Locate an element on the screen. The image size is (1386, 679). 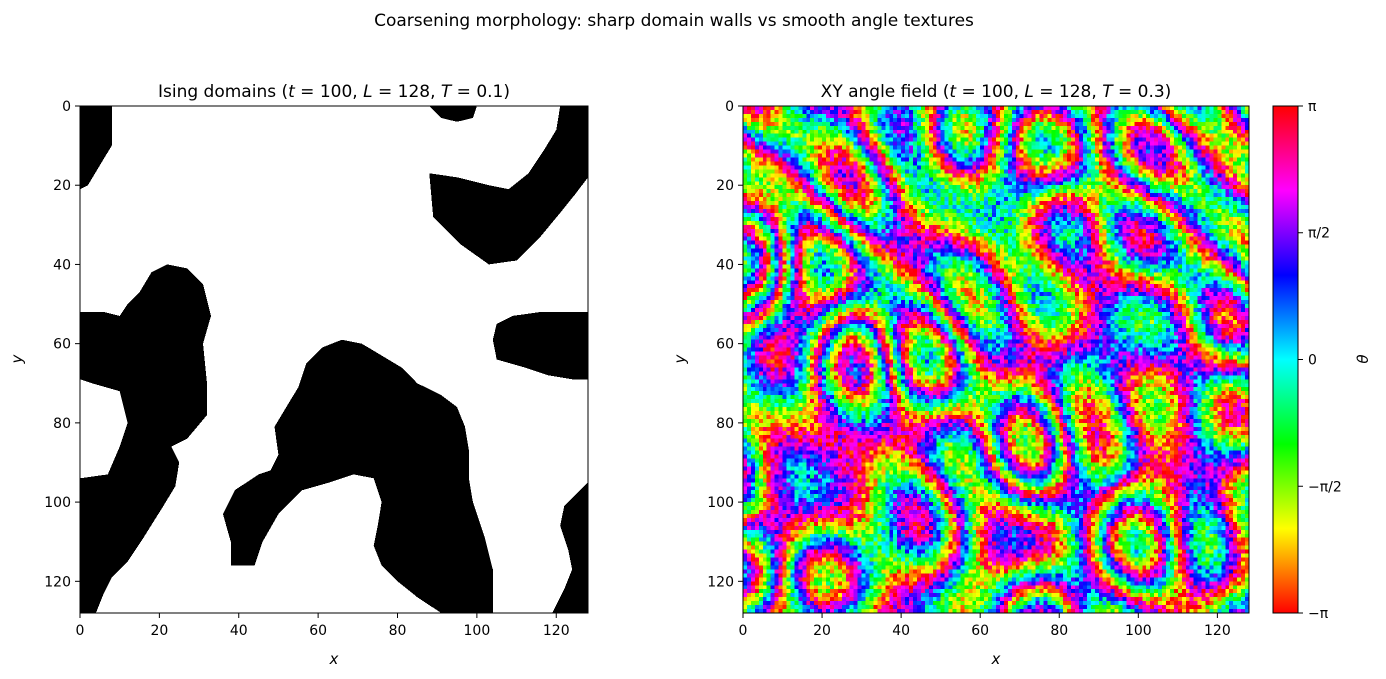
xy-xlabel: x is located at coordinates (996, 659).